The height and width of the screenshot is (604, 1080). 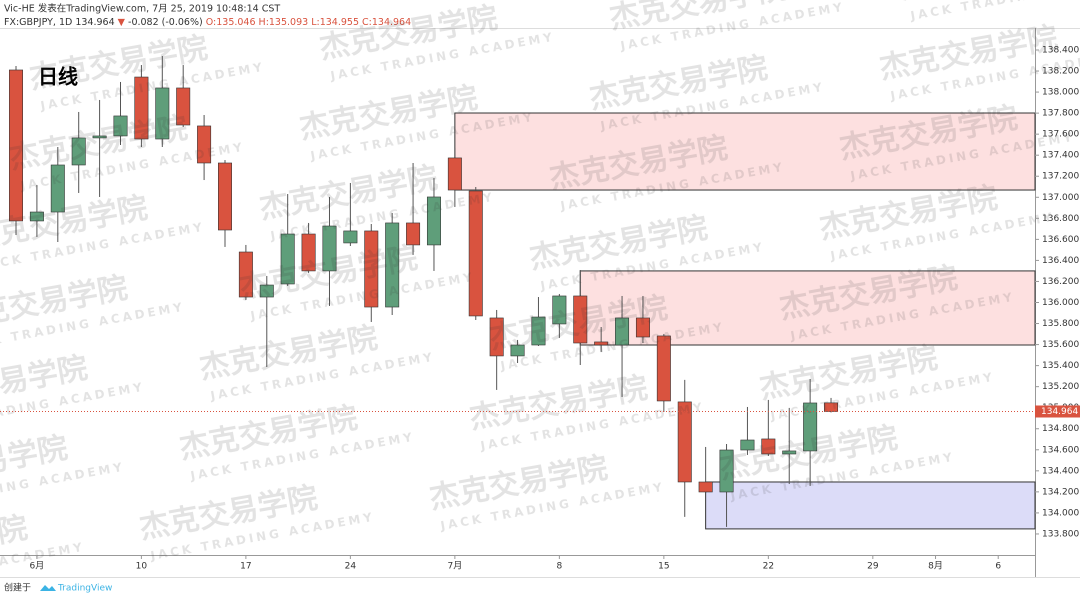 What do you see at coordinates (1060, 471) in the screenshot?
I see `y-tick-label: 134.400` at bounding box center [1060, 471].